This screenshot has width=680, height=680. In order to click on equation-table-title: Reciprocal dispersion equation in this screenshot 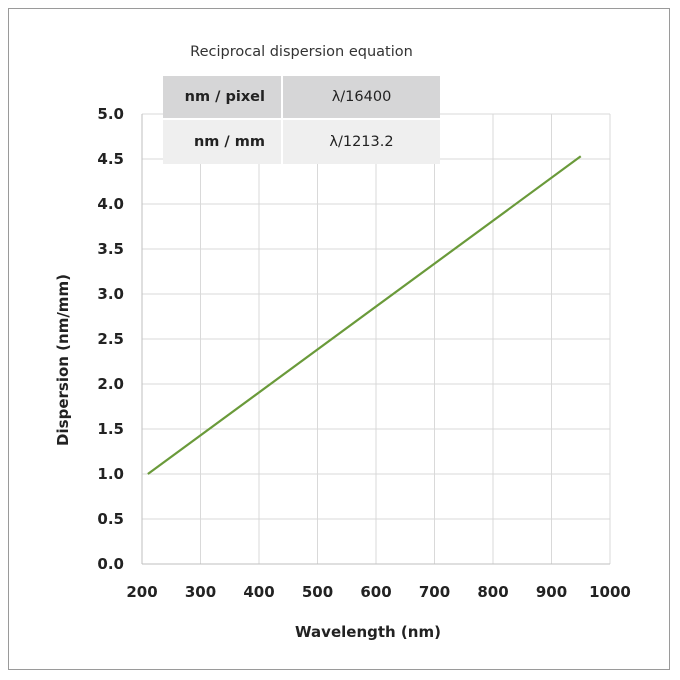, I will do `click(301, 52)`.